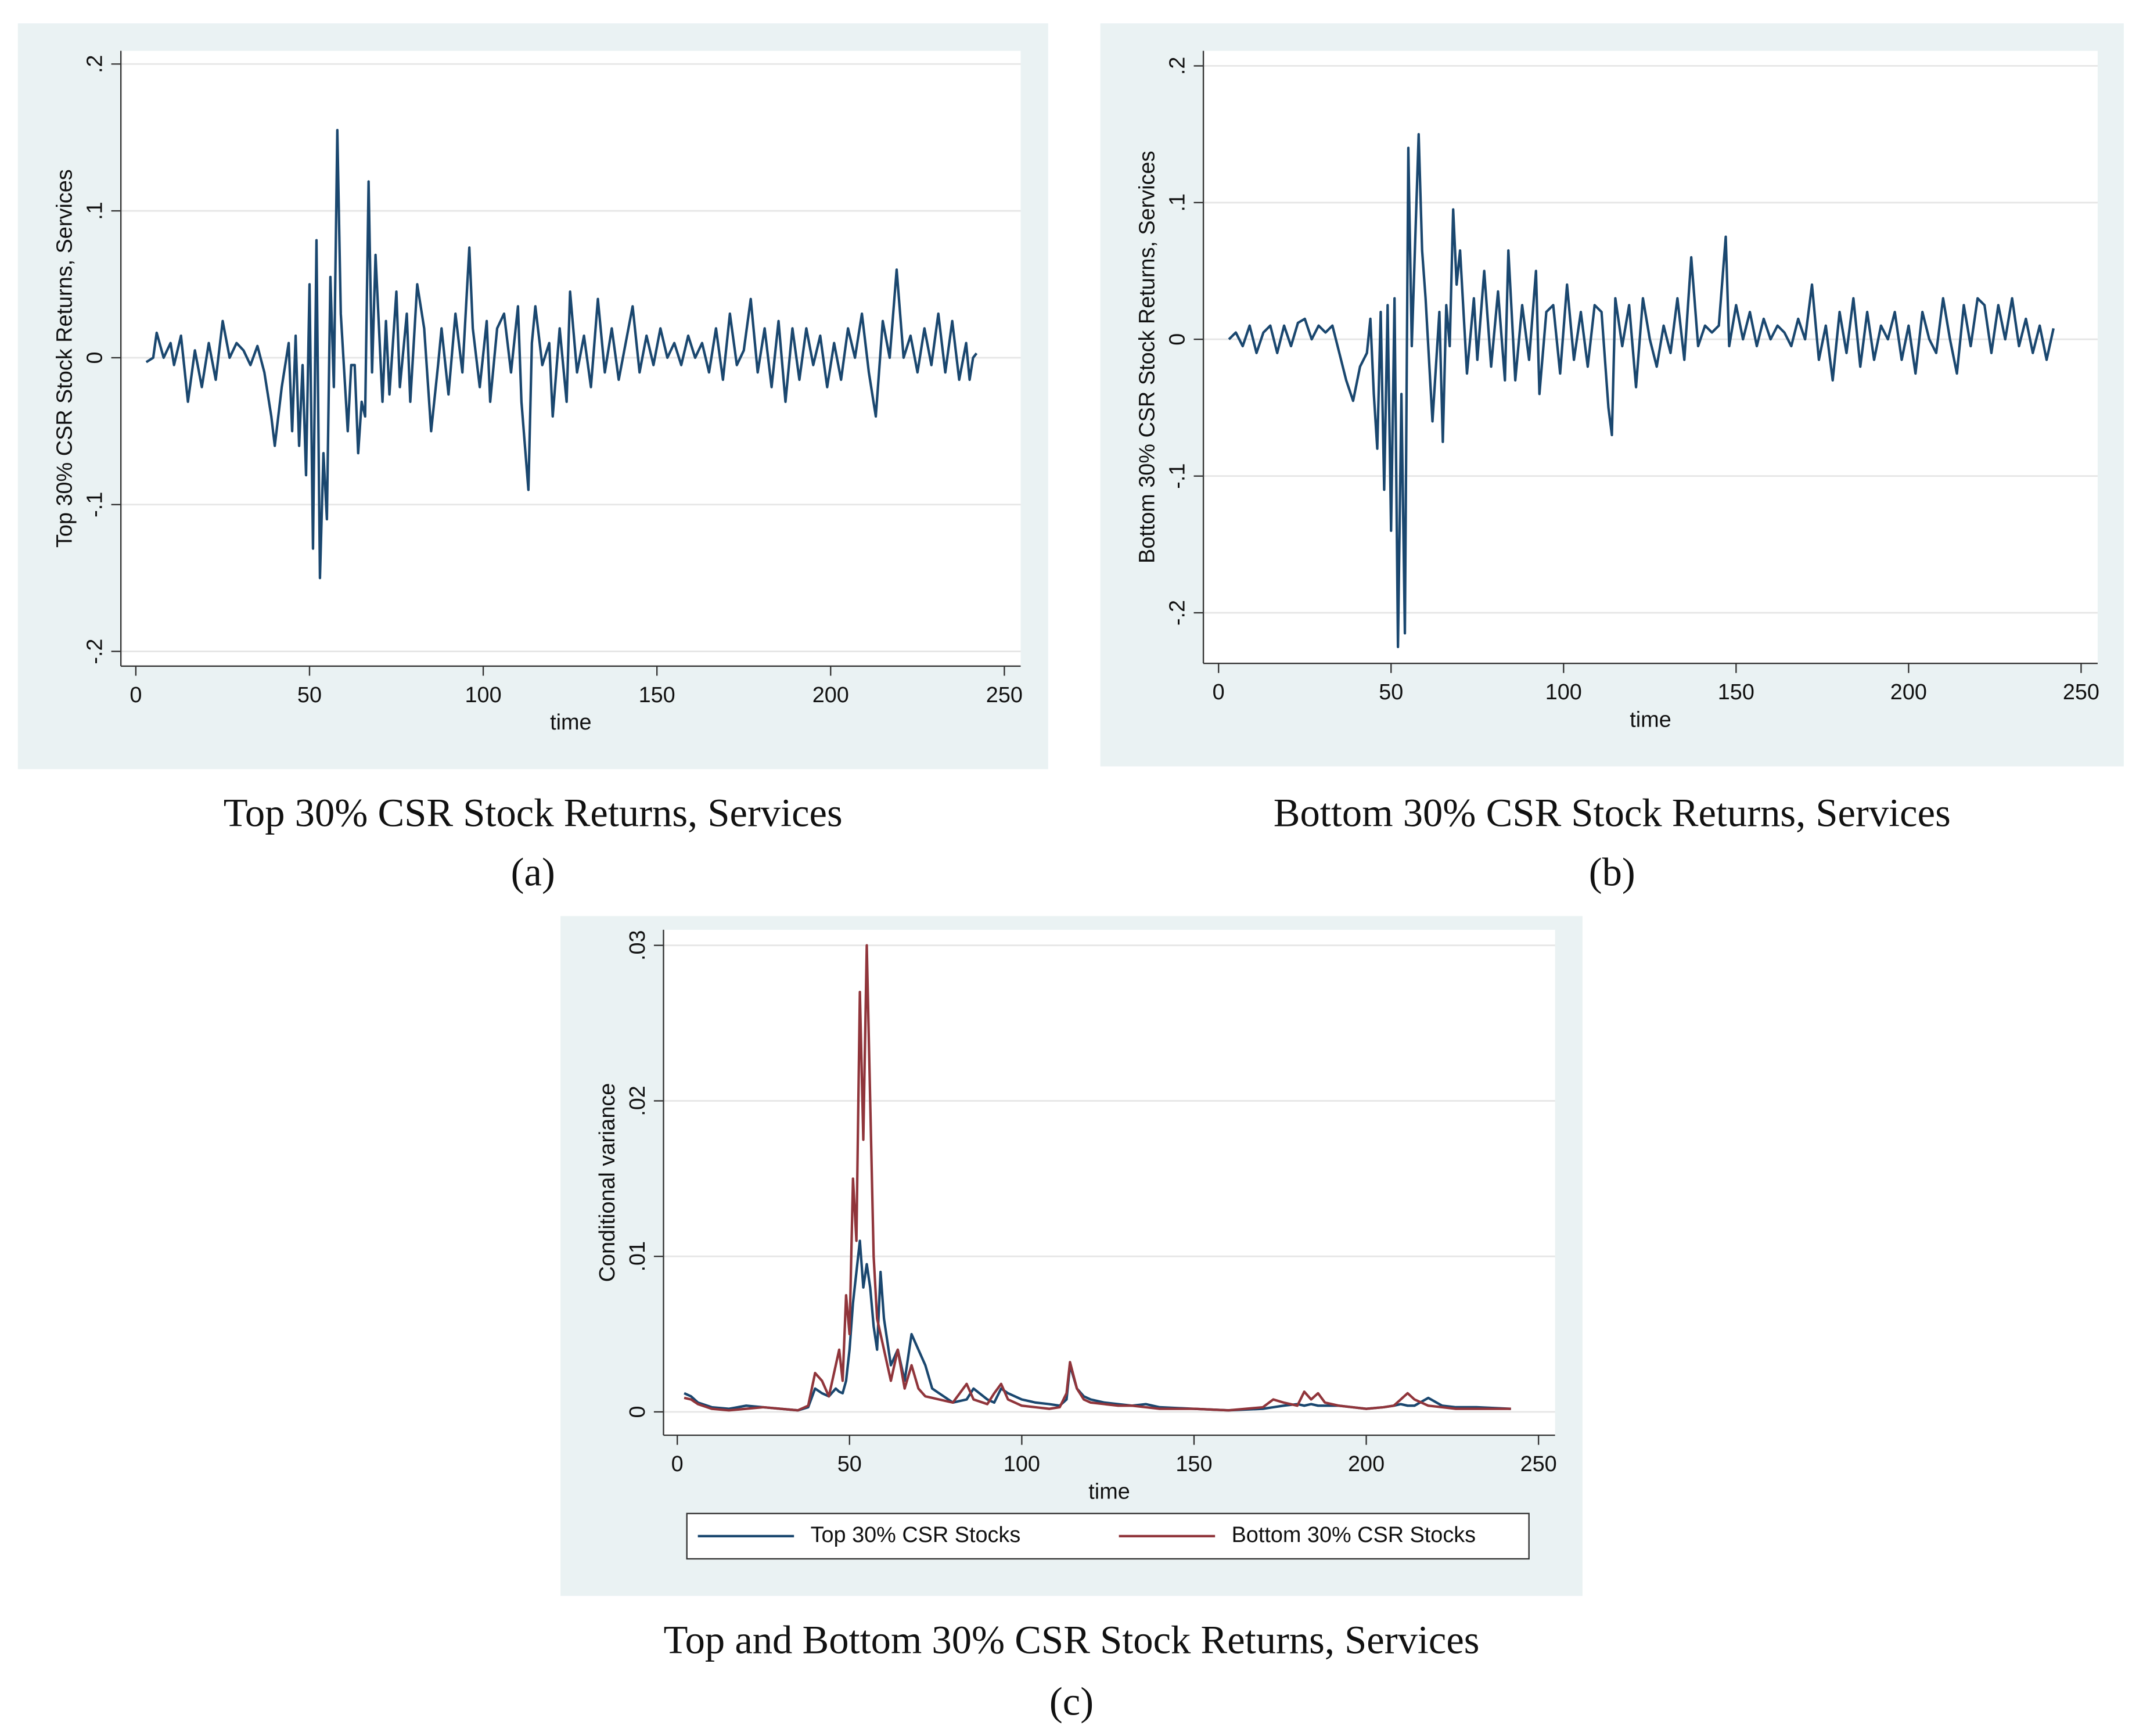  I want to click on chart-title: Top 30% CSR Stock Returns, Services, so click(533, 813).